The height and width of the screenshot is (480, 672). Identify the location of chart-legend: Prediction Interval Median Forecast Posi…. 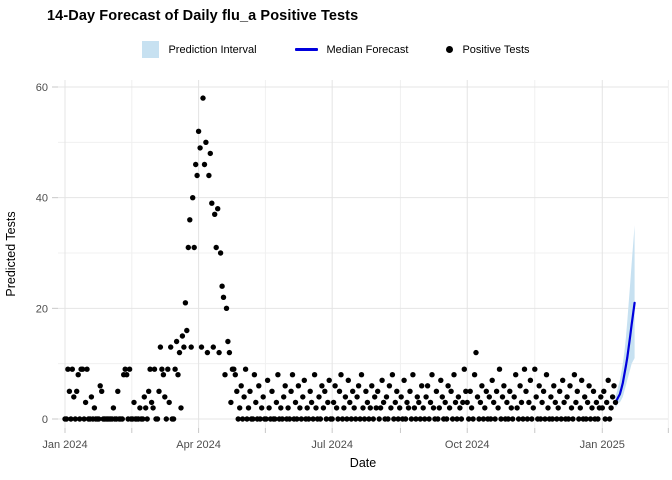
(336, 49).